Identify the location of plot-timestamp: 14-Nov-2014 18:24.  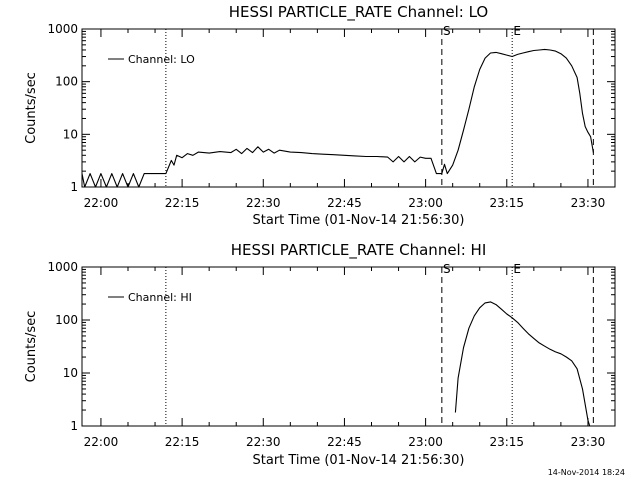
(586, 472).